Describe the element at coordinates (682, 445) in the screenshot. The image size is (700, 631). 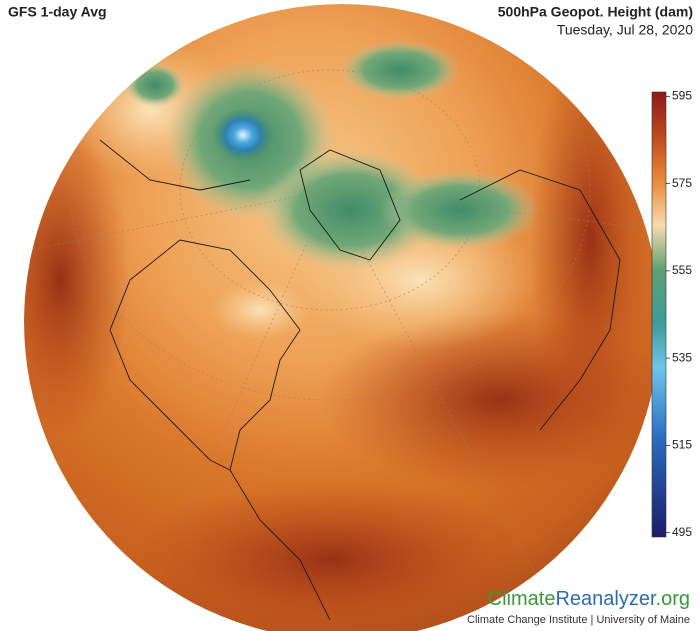
I see `colorbar-tick-label: 515` at that location.